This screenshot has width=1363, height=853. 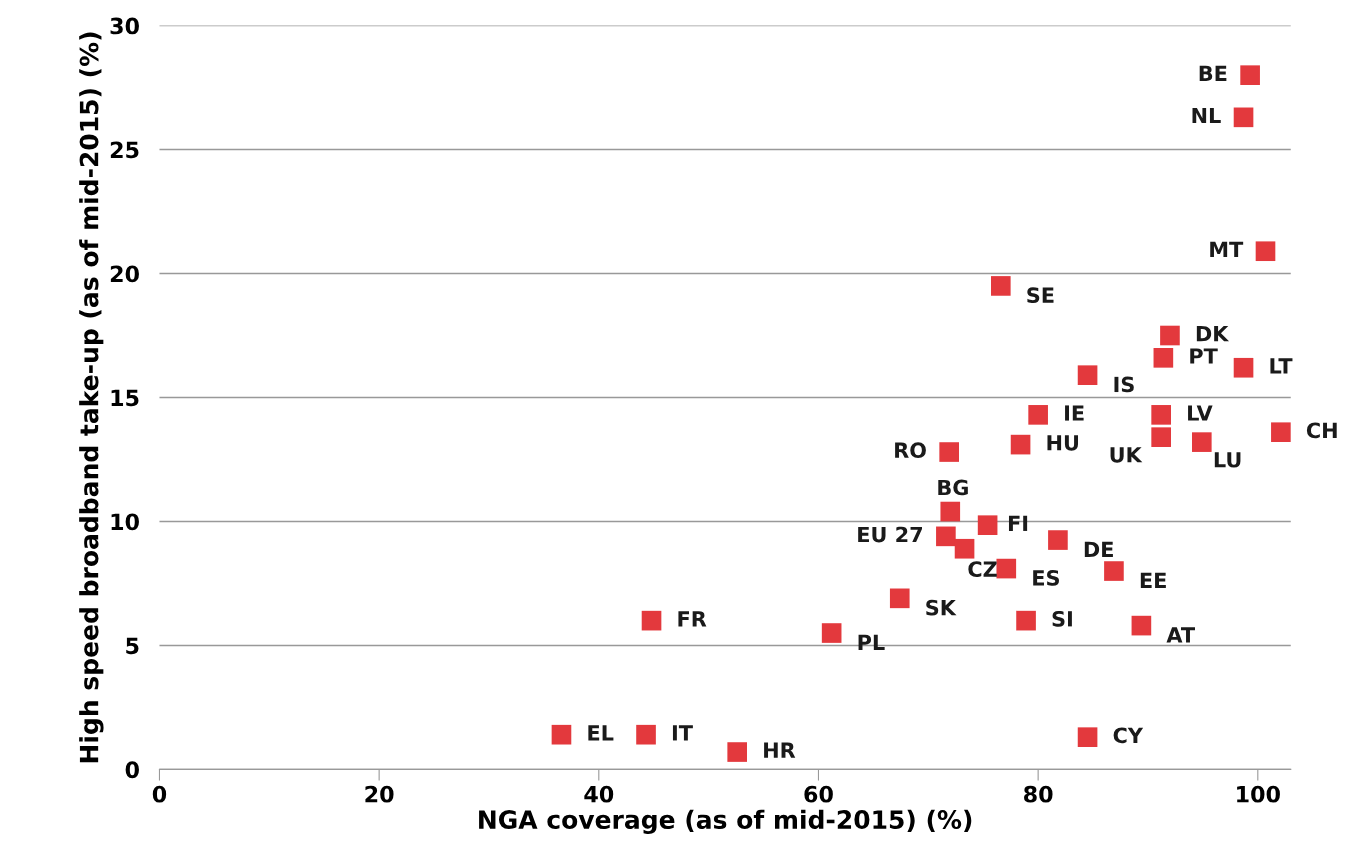 I want to click on y-tick-label: 0, so click(x=132, y=770).